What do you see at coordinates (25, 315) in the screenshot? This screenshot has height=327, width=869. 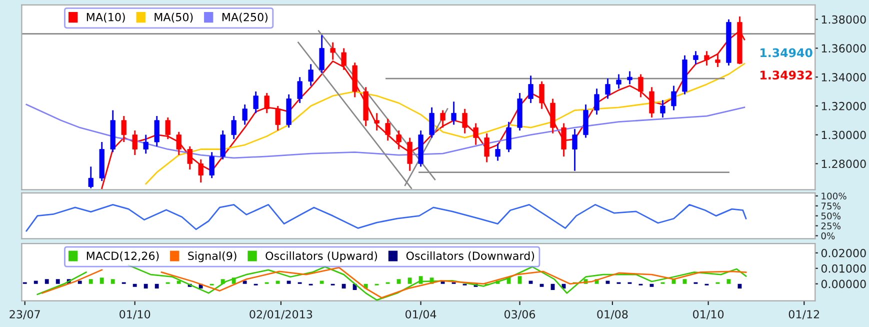 I see `x-tick-label: 23/07` at bounding box center [25, 315].